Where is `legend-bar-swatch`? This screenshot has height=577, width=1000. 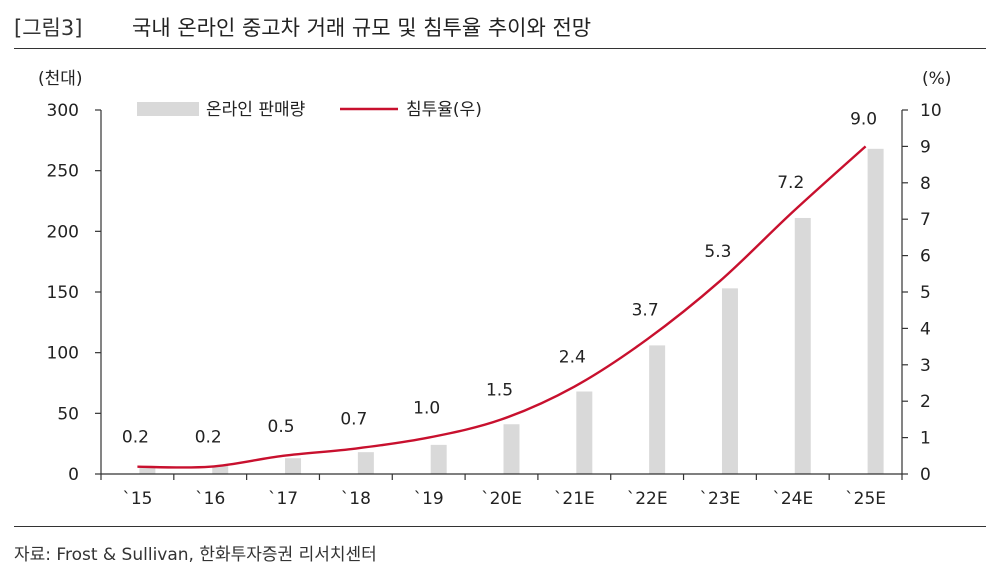
legend-bar-swatch is located at coordinates (168, 109).